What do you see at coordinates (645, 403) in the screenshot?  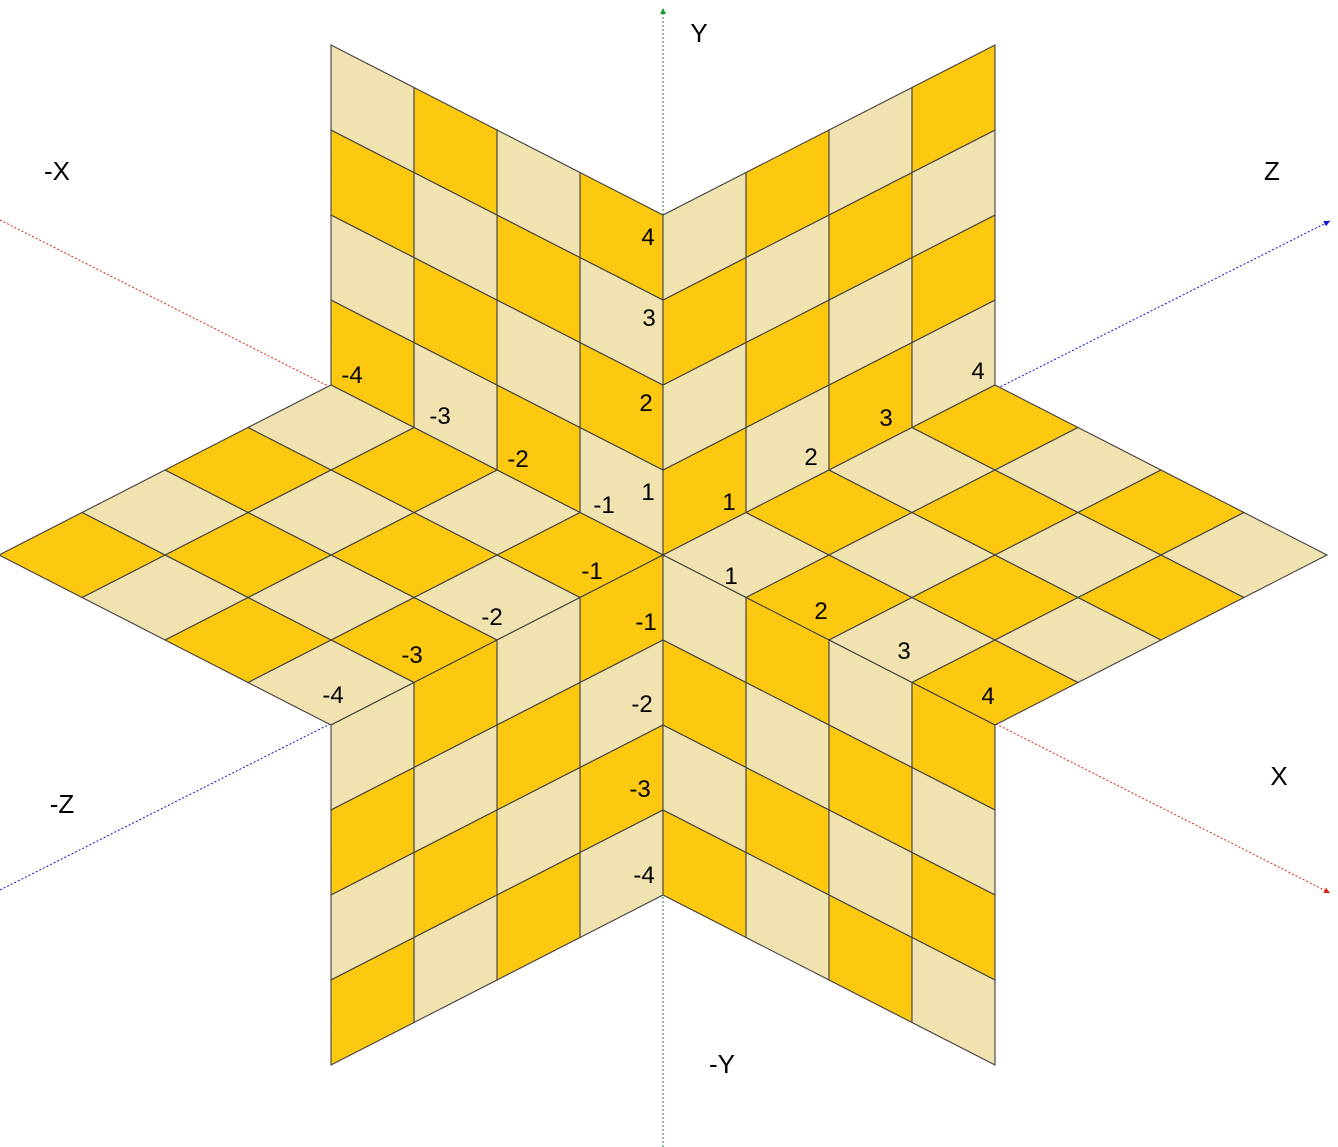 I see `tick-y-pos-2: 2` at bounding box center [645, 403].